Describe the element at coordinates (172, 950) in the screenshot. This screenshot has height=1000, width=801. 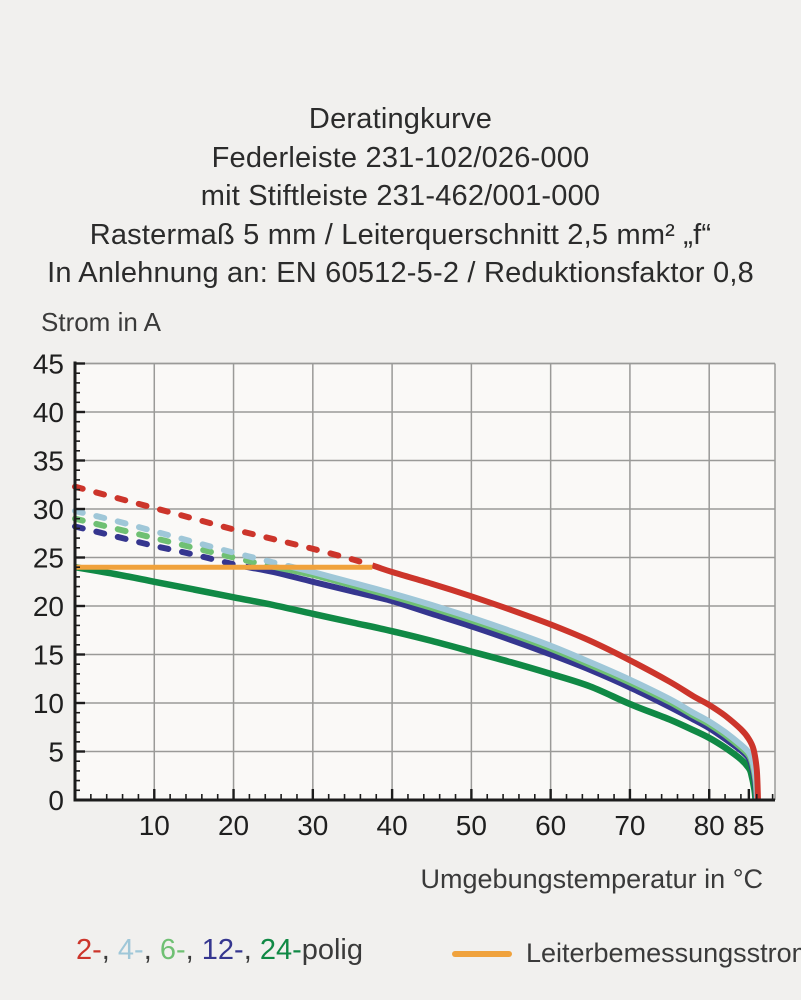
I see `legend-6-polig: 6-` at that location.